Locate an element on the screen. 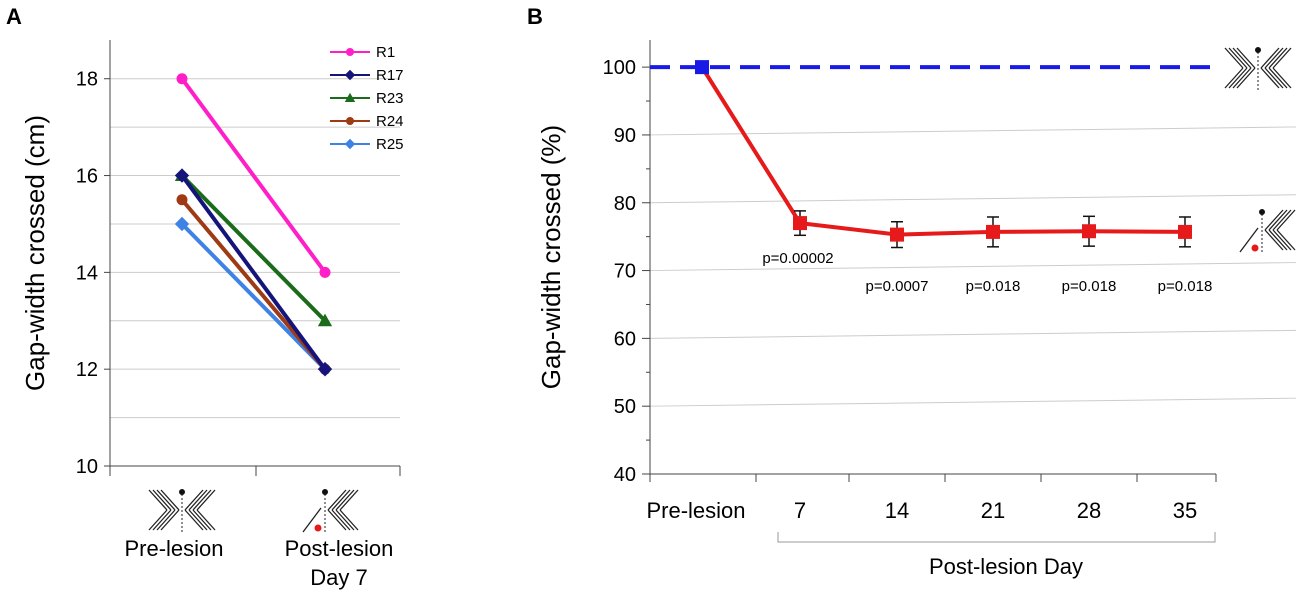 This screenshot has width=1300, height=598. x-category-label: 7 is located at coordinates (800, 510).